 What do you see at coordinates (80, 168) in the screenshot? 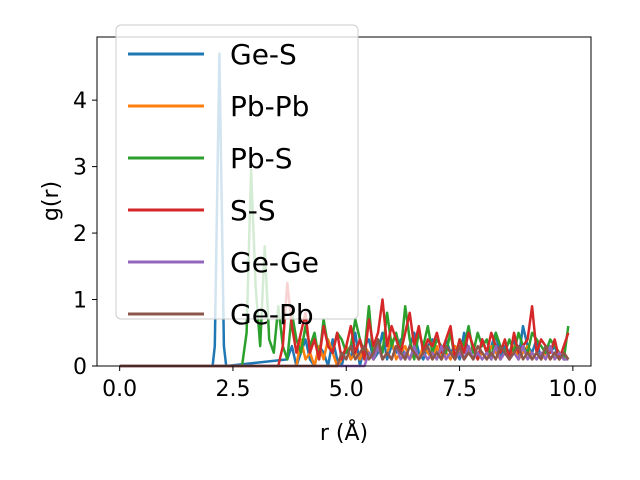
I see `y-tick-label: 3` at bounding box center [80, 168].